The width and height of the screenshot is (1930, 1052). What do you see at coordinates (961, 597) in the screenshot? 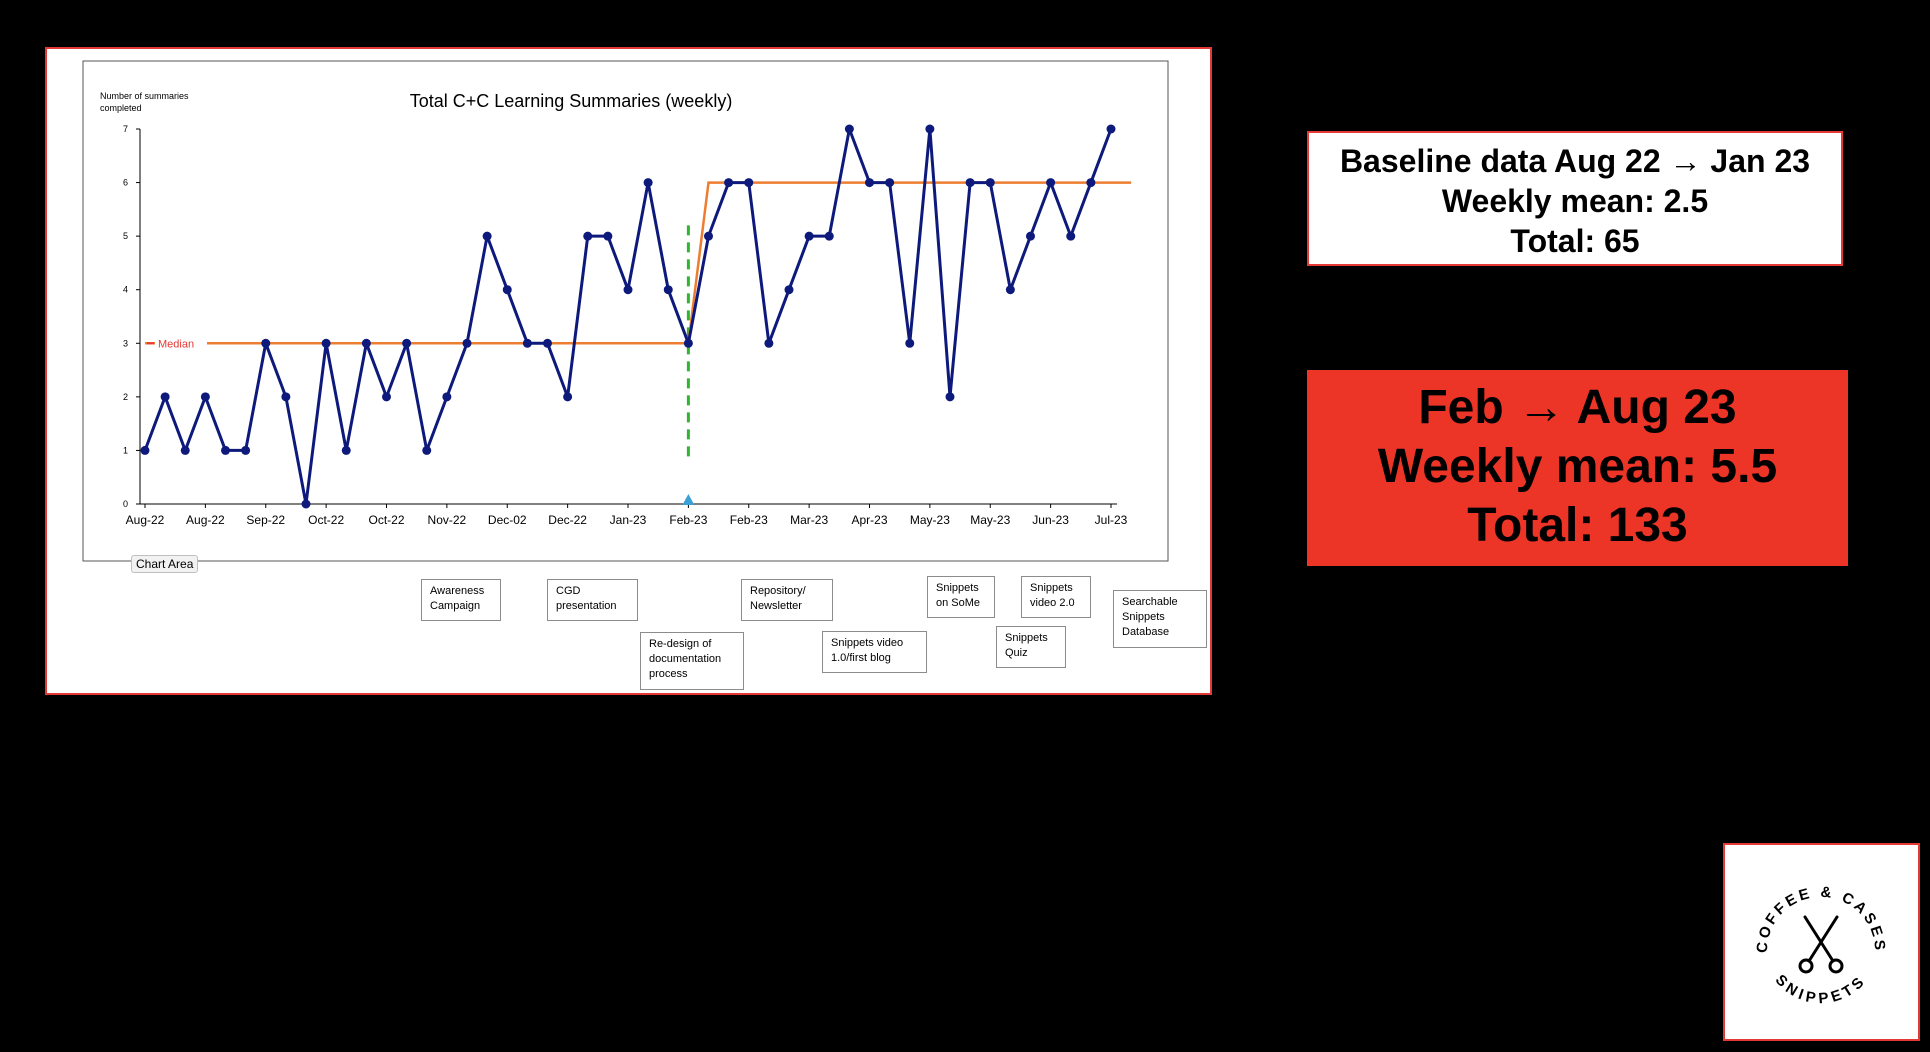
I see `annotation-some: Snippets on SoMe` at bounding box center [961, 597].